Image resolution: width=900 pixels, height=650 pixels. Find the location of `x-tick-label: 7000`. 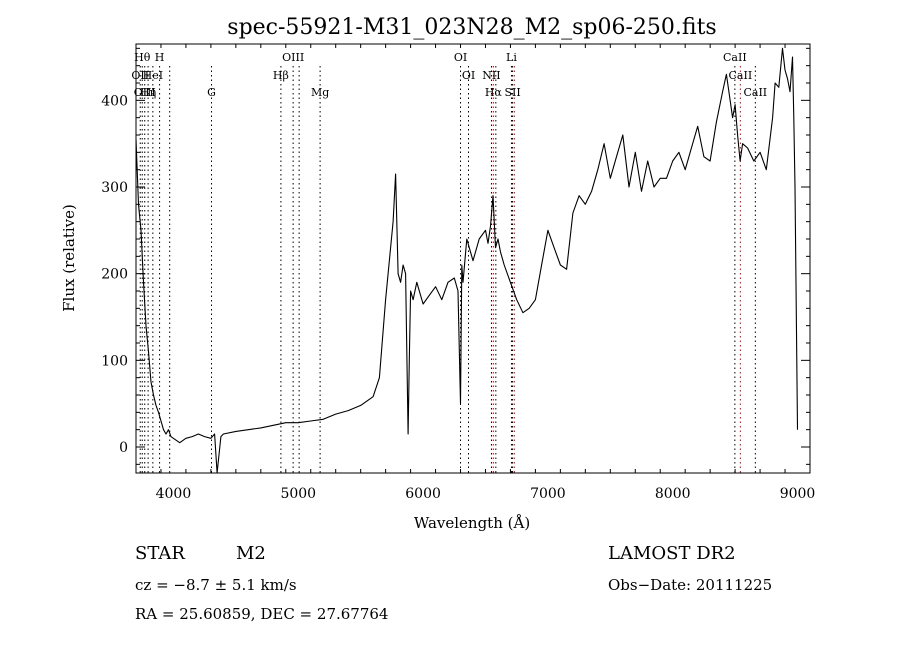

x-tick-label: 7000 is located at coordinates (548, 494).